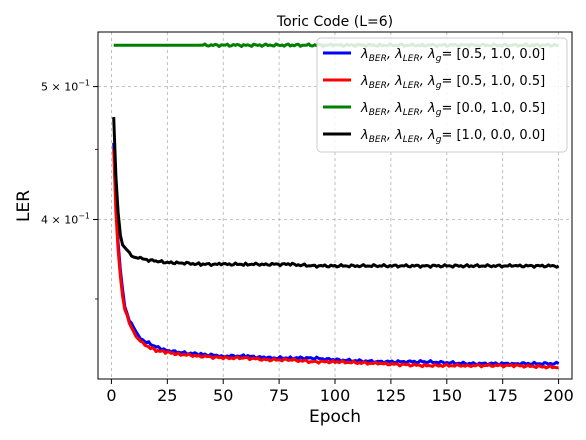 The width and height of the screenshot is (586, 440). What do you see at coordinates (69, 189) in the screenshot?
I see `y-axis: 4 × 10−15 × 10−1` at bounding box center [69, 189].